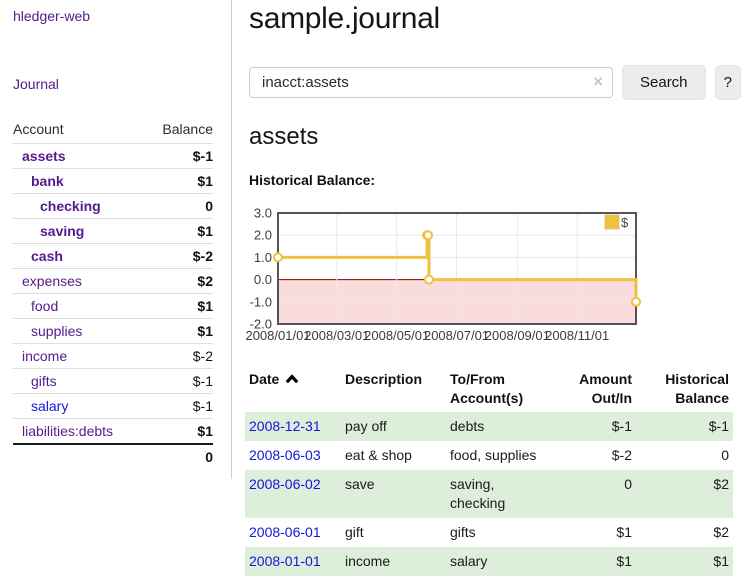  Describe the element at coordinates (113, 231) in the screenshot. I see `account-row-saving: saving $1` at that location.